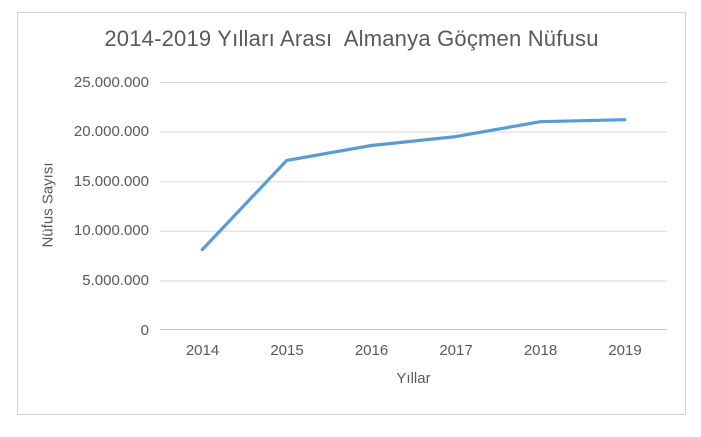 The height and width of the screenshot is (437, 701). I want to click on y-tick-label: 5.000.000, so click(115, 280).